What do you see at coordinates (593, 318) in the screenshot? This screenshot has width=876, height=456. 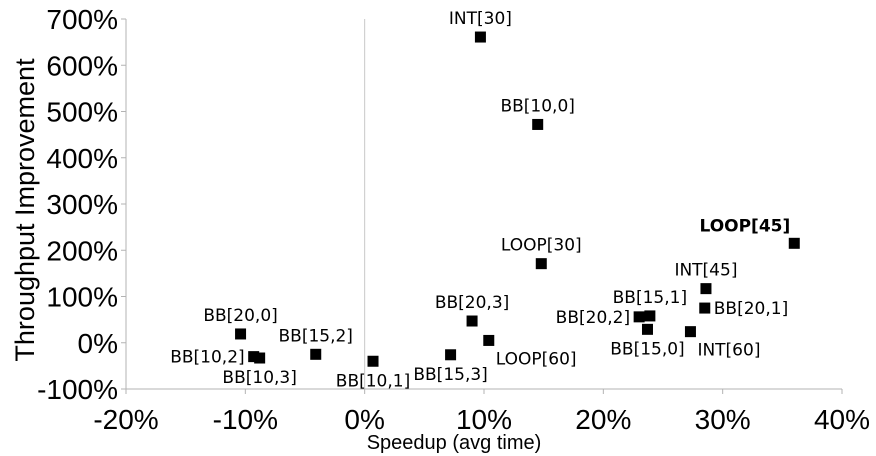 I see `point-label: BB[20,2]` at bounding box center [593, 318].